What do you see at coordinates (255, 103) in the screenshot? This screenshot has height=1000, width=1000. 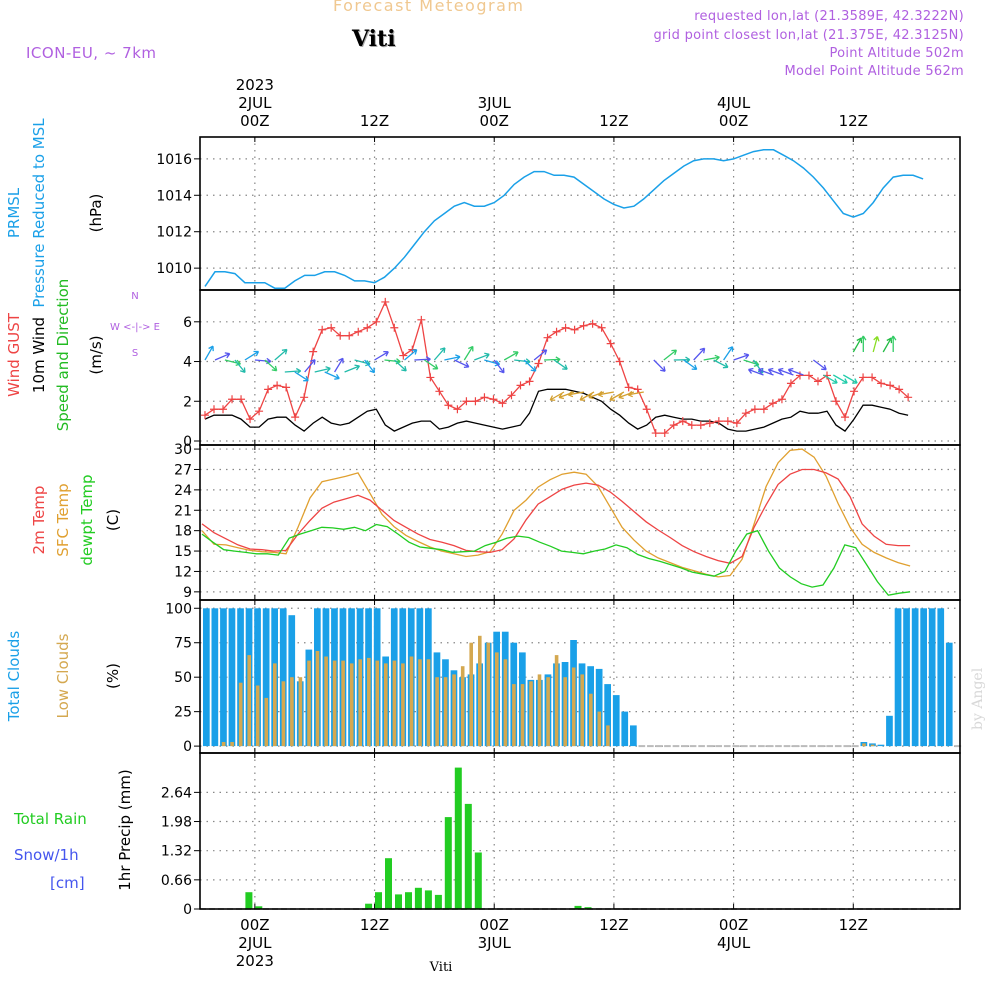 I see `x-tick-label-top: 2JUL` at bounding box center [255, 103].